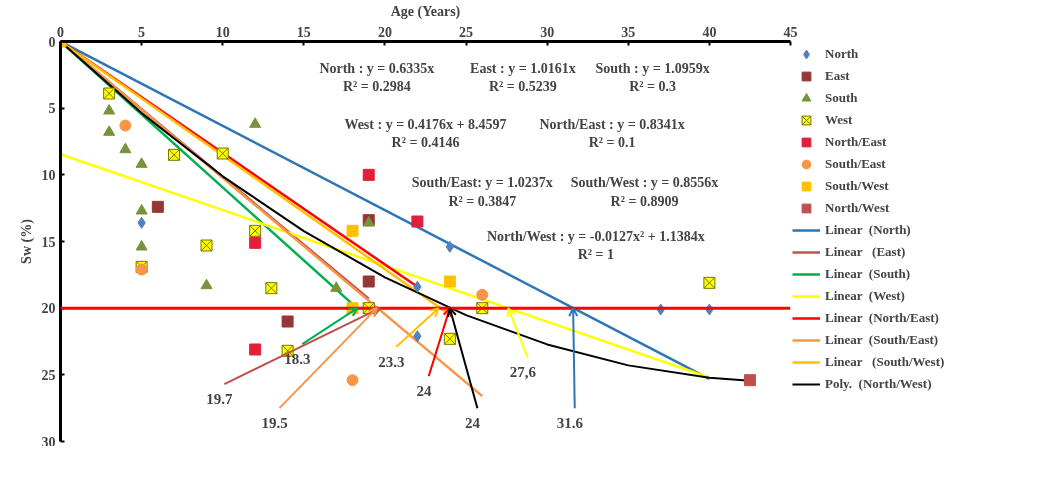  What do you see at coordinates (274, 422) in the screenshot?
I see `annotation: 19.5` at bounding box center [274, 422].